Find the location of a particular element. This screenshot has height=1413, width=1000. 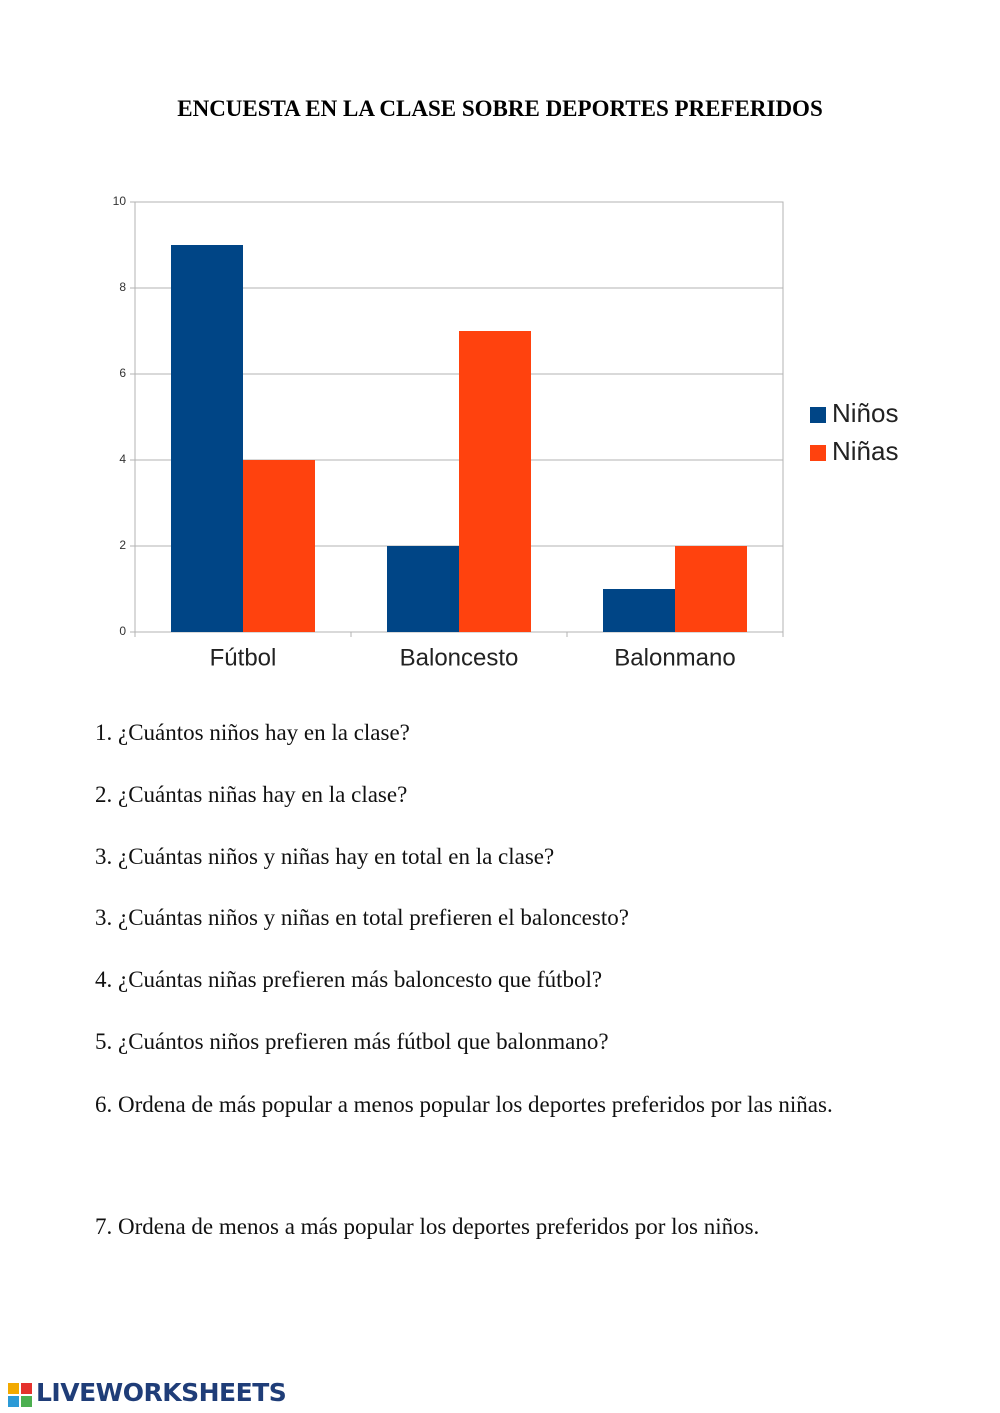

y-tick-label: 4 is located at coordinates (122, 459).